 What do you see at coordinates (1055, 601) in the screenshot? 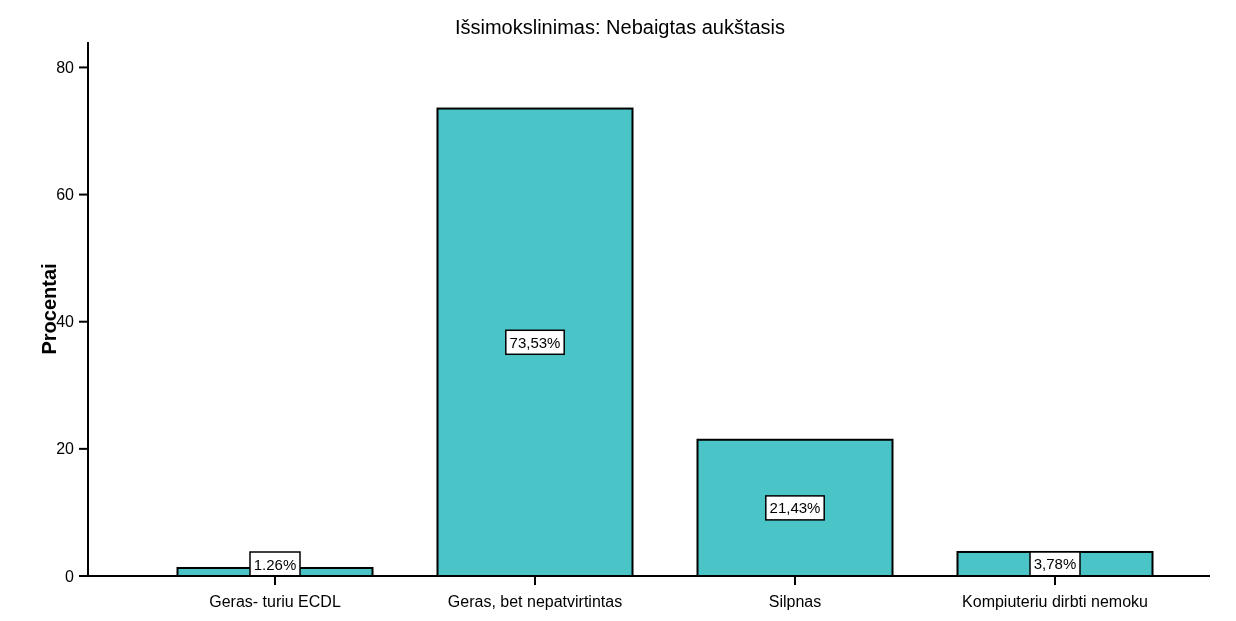
I see `x-tick-label: Kompiuteriu dirbti nemoku` at bounding box center [1055, 601].